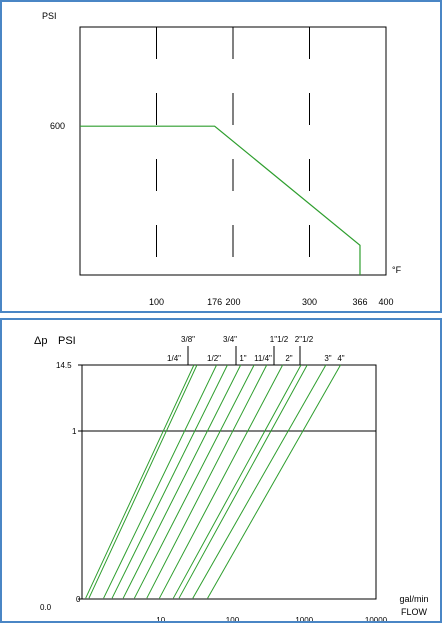  Describe the element at coordinates (385, 302) in the screenshot. I see `x-tick-label-400: 400` at that location.